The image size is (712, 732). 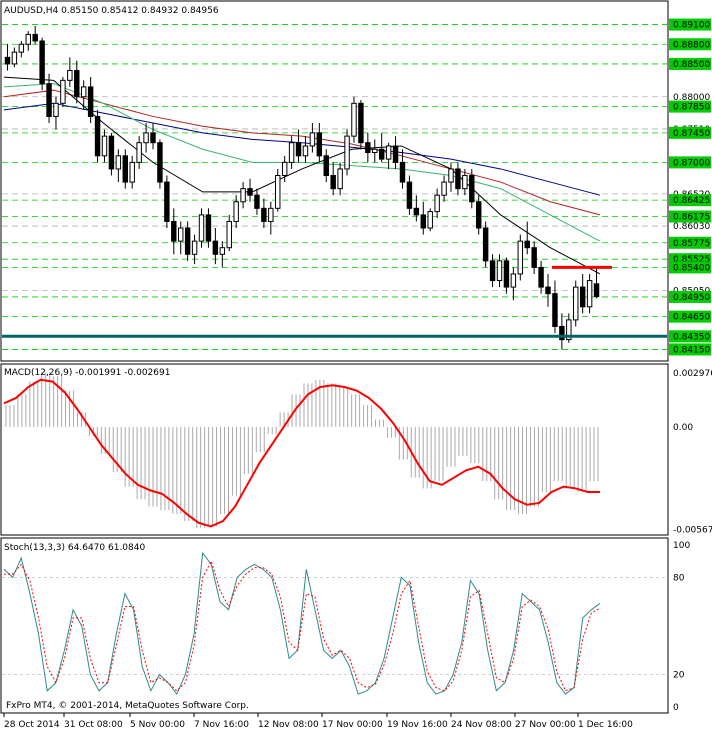 I want to click on price-tick-label: 0.87450, so click(x=691, y=134).